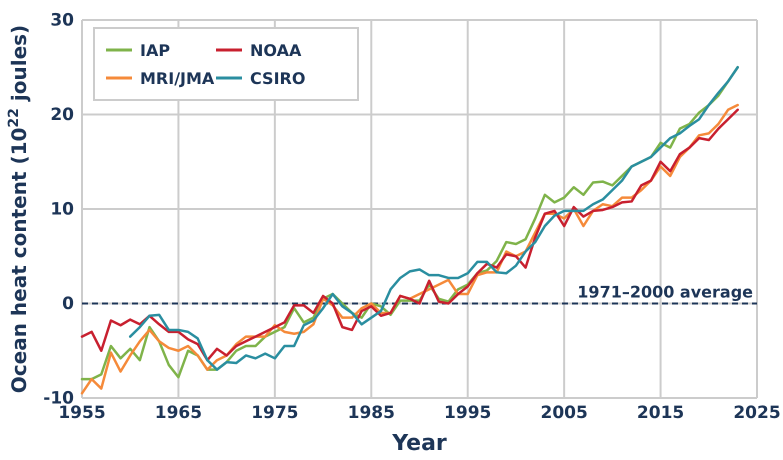 Image resolution: width=783 pixels, height=460 pixels. I want to click on x-tick-label: 1985, so click(371, 413).